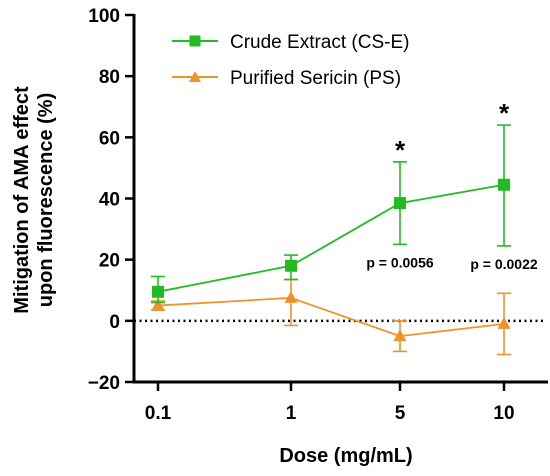  I want to click on y-tick-label: 100, so click(104, 16).